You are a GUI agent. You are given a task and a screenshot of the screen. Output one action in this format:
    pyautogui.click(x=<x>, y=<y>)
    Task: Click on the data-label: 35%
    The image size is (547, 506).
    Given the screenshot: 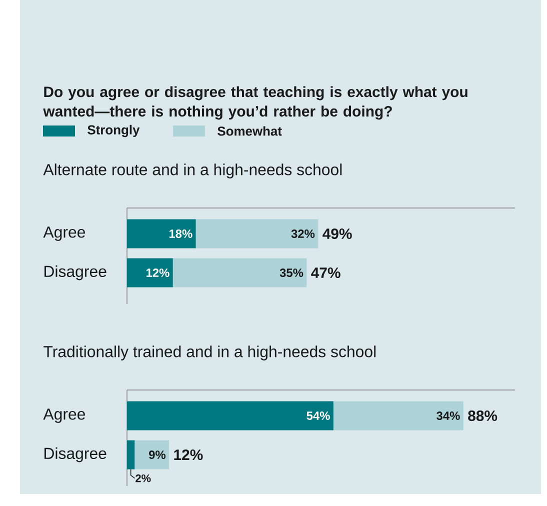 What is the action you would take?
    pyautogui.click(x=292, y=273)
    